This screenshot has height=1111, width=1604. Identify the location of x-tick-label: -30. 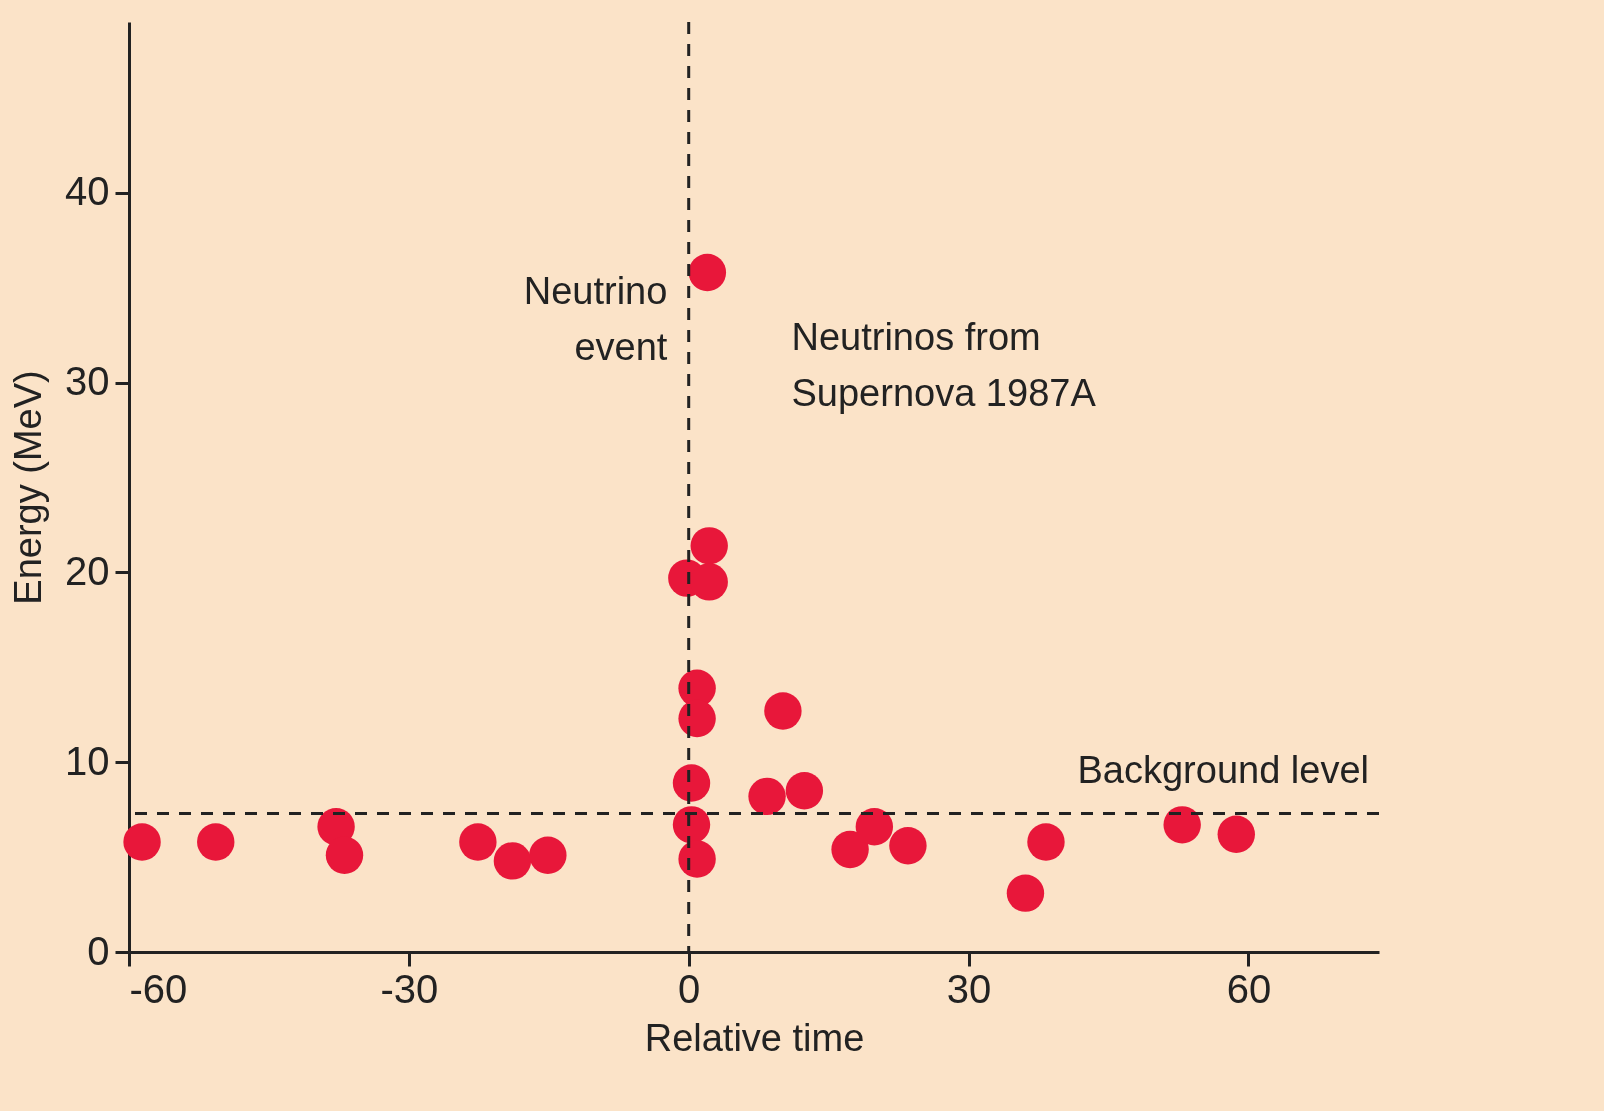
(409, 988).